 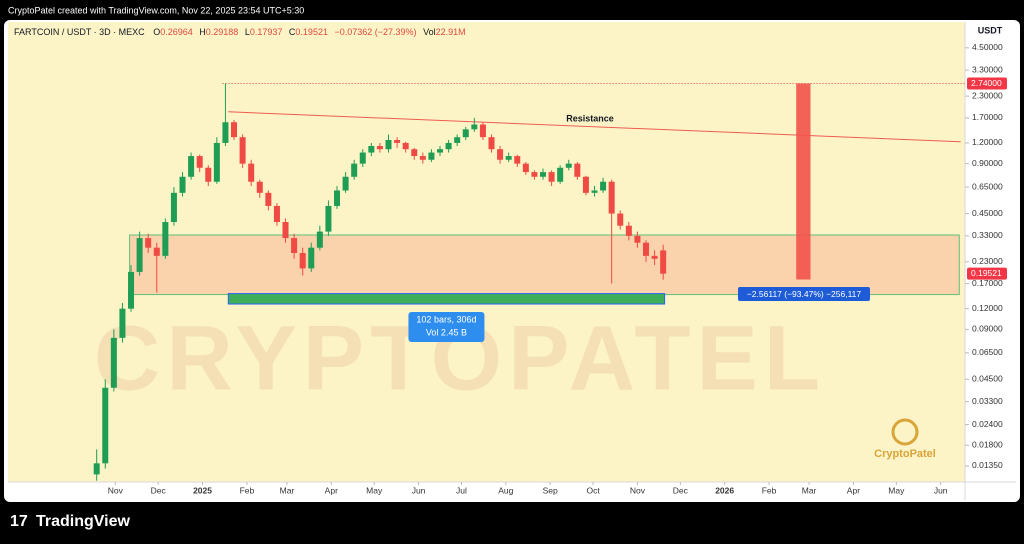 What do you see at coordinates (83, 521) in the screenshot?
I see `footer-brand: TradingView` at bounding box center [83, 521].